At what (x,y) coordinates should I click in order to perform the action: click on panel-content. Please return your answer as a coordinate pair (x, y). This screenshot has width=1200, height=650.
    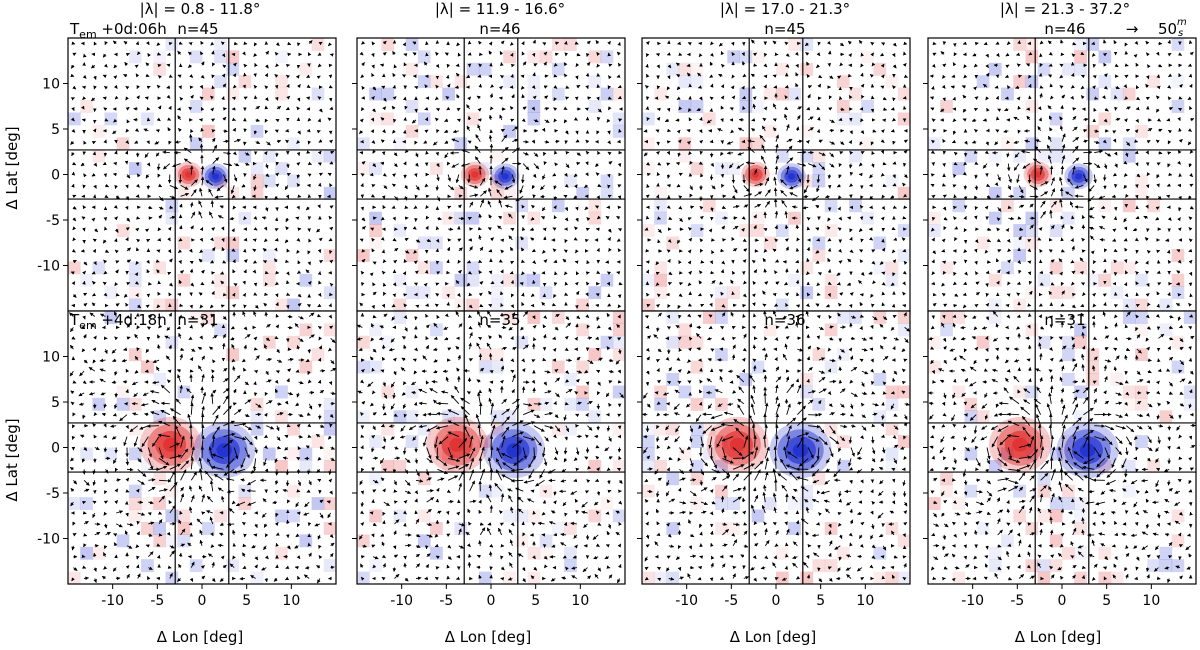
    Looking at the image, I should click on (491, 447).